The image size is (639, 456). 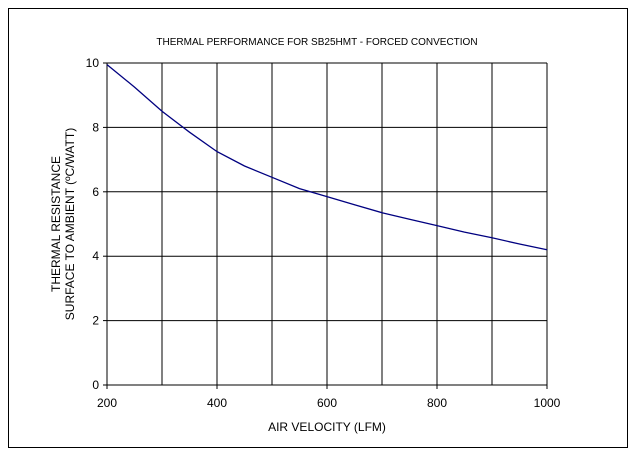 I want to click on x-tick-label: 400, so click(x=217, y=403).